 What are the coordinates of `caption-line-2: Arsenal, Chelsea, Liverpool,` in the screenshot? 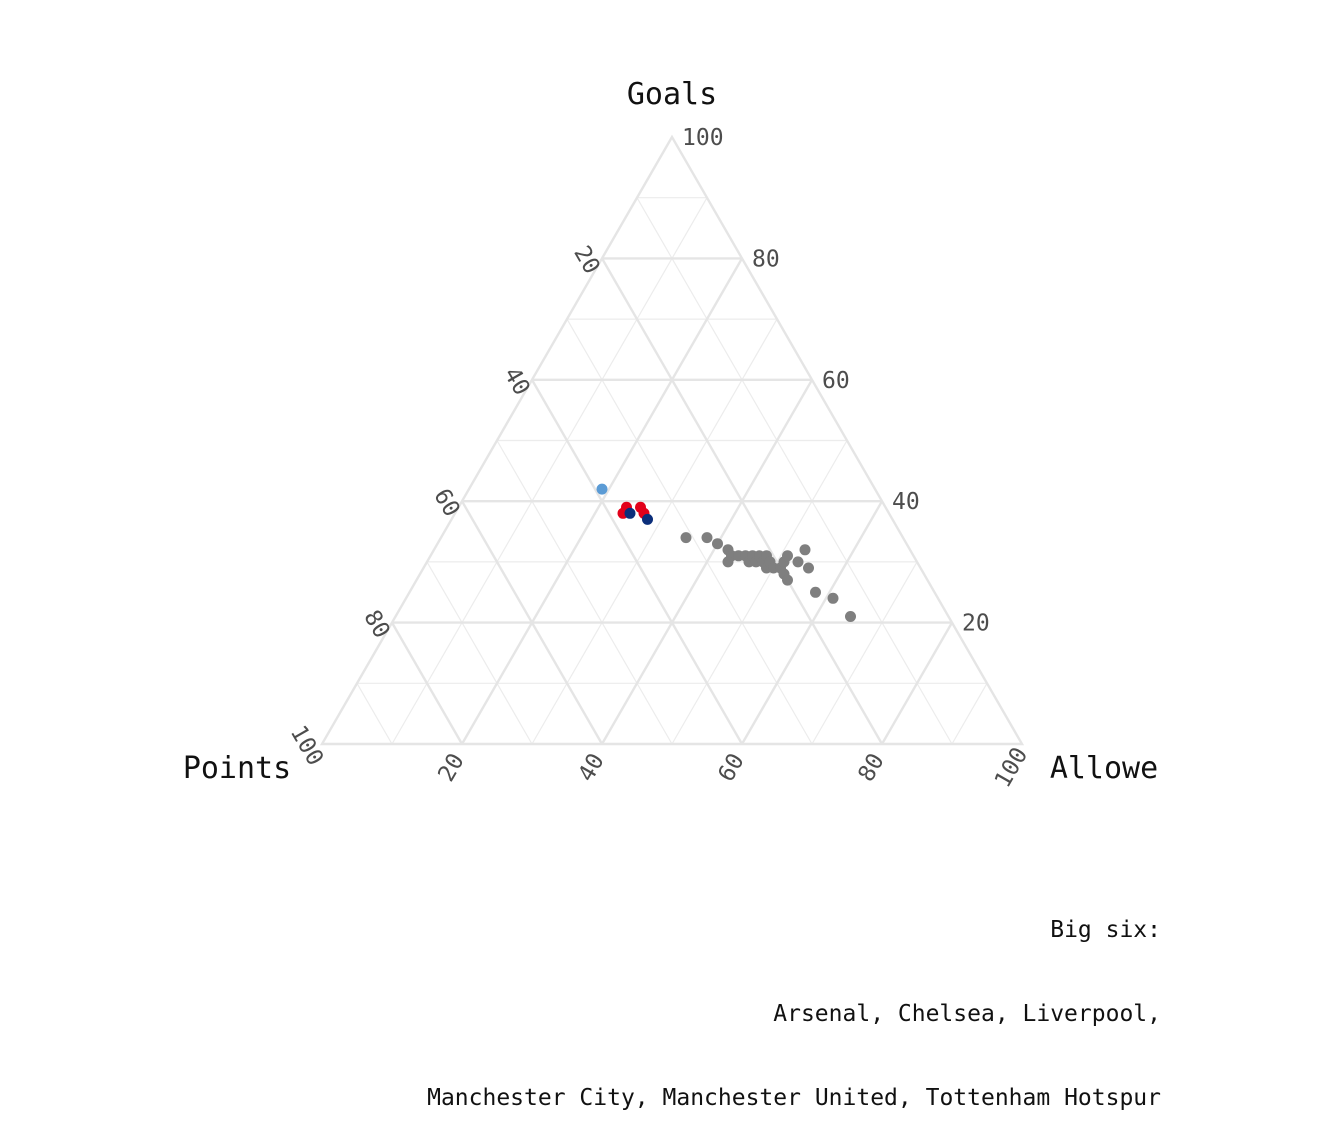 It's located at (967, 1014).